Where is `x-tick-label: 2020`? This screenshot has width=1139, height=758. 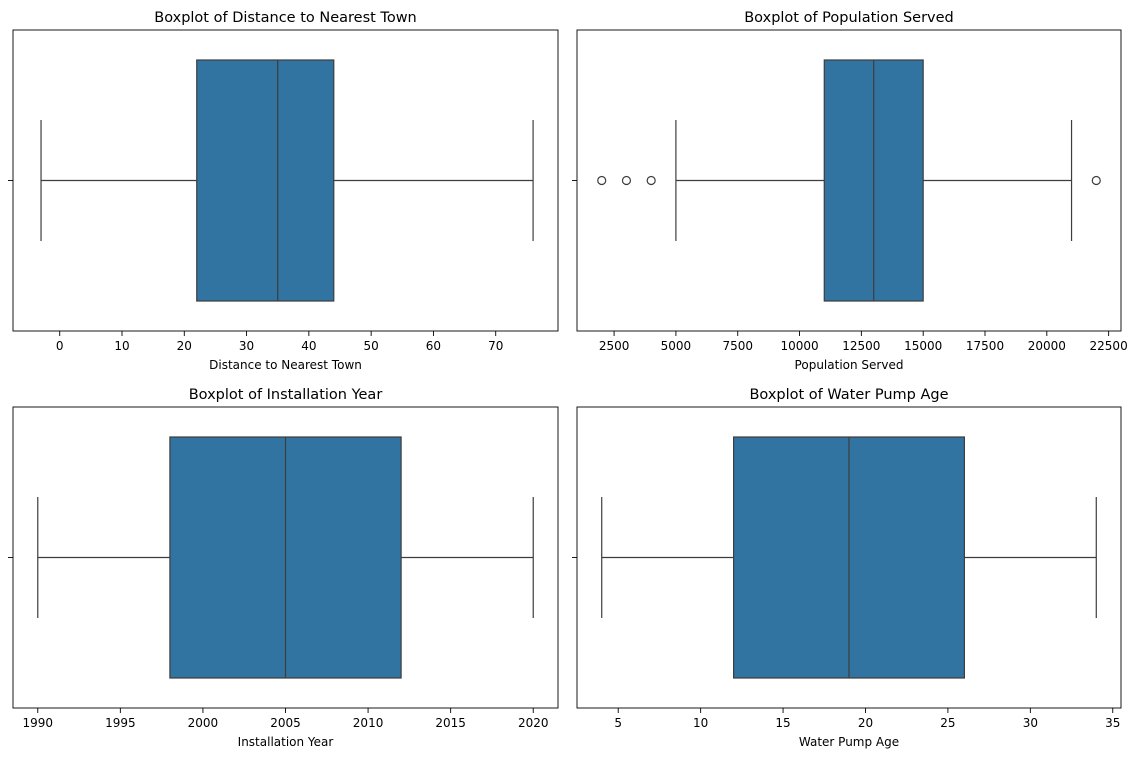
x-tick-label: 2020 is located at coordinates (533, 723).